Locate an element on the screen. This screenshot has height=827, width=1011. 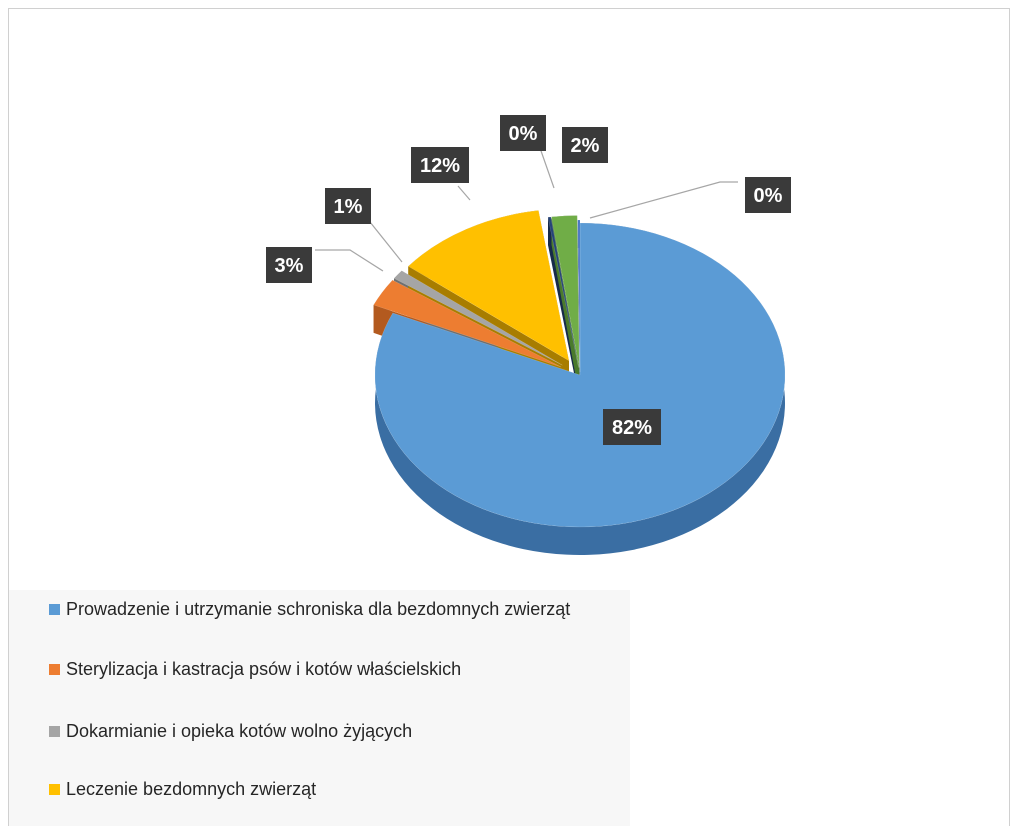
legend-swatch-sterilization is located at coordinates (54, 669).